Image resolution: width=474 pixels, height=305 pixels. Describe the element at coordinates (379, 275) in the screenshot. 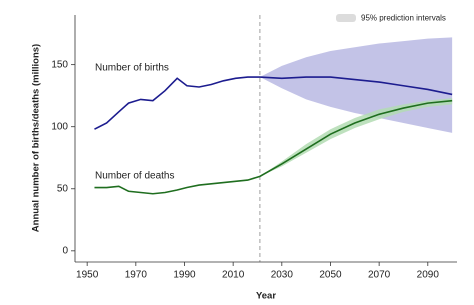

I see `x-tick-label: 2070` at that location.